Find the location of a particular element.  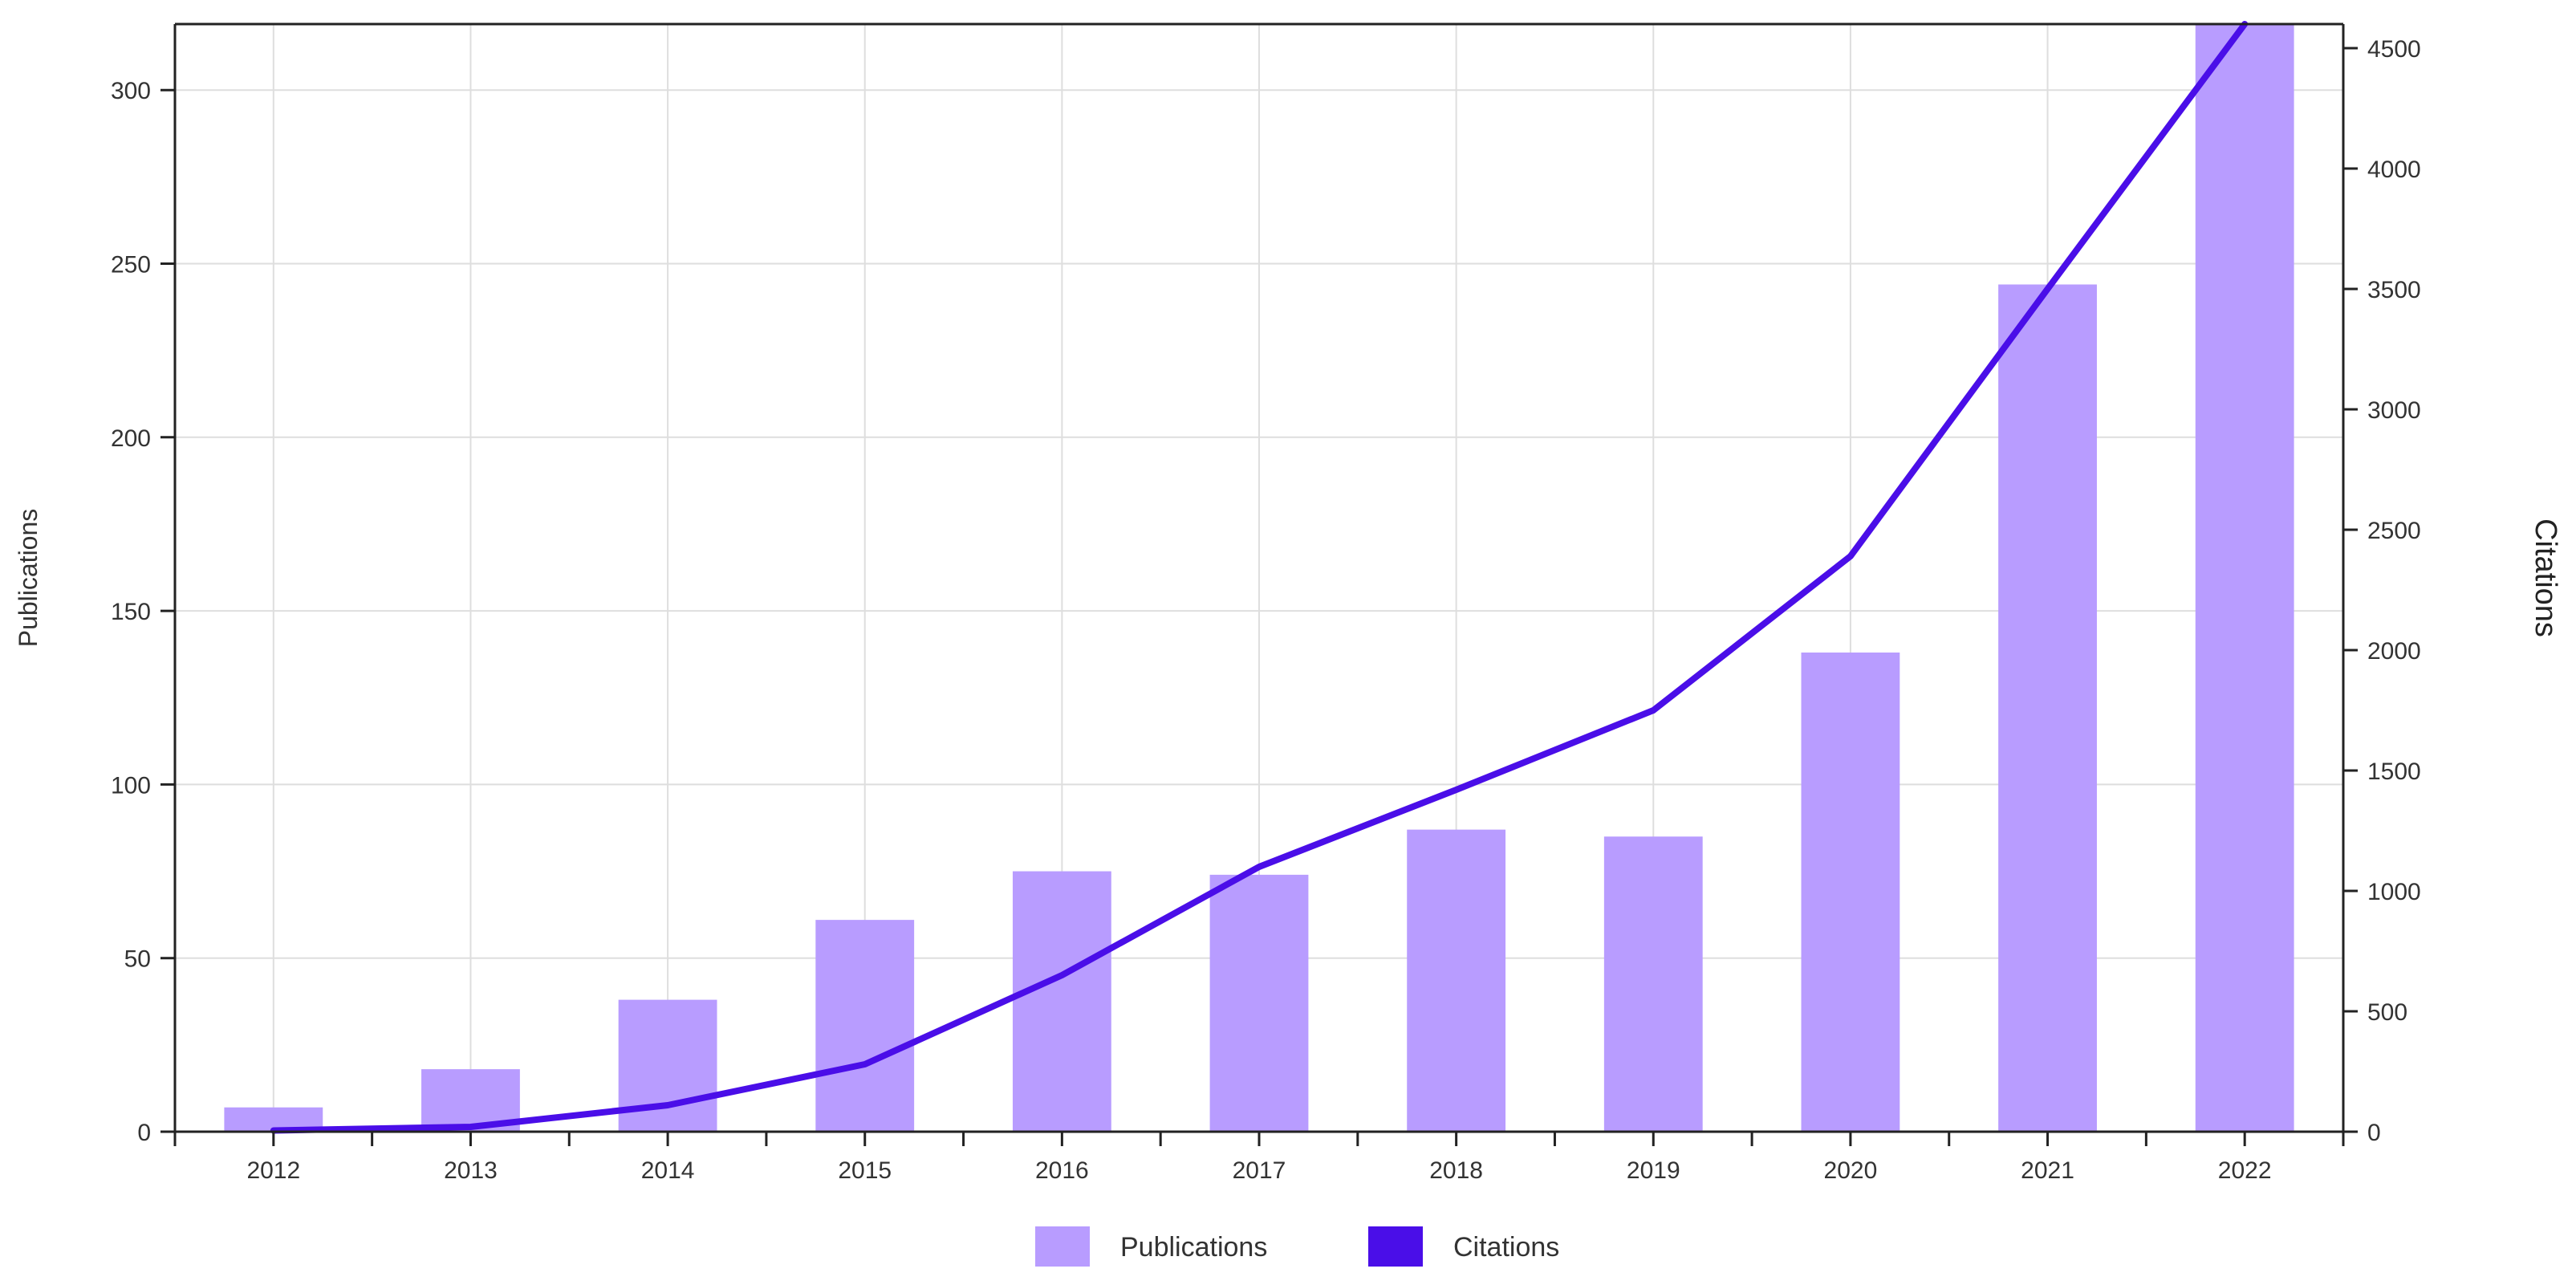

bar-publications-2019 is located at coordinates (1653, 984).